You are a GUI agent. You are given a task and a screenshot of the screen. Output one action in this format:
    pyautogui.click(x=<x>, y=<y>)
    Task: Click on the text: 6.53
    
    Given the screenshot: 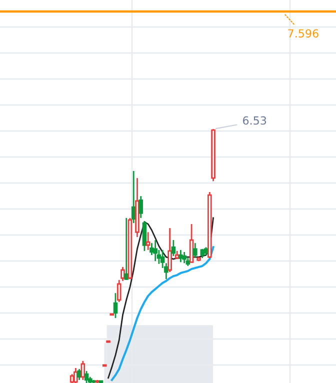 What is the action you would take?
    pyautogui.click(x=254, y=120)
    